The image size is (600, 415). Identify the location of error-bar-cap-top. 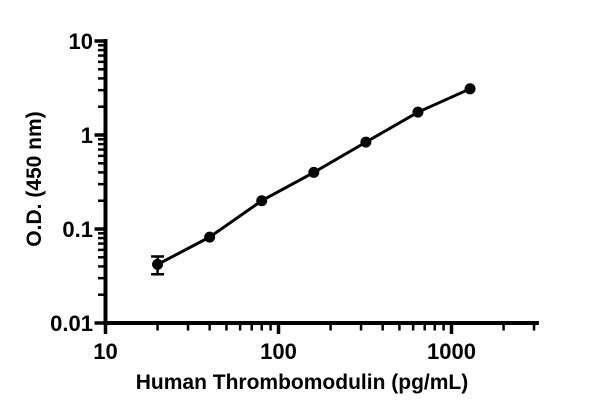
(158, 256).